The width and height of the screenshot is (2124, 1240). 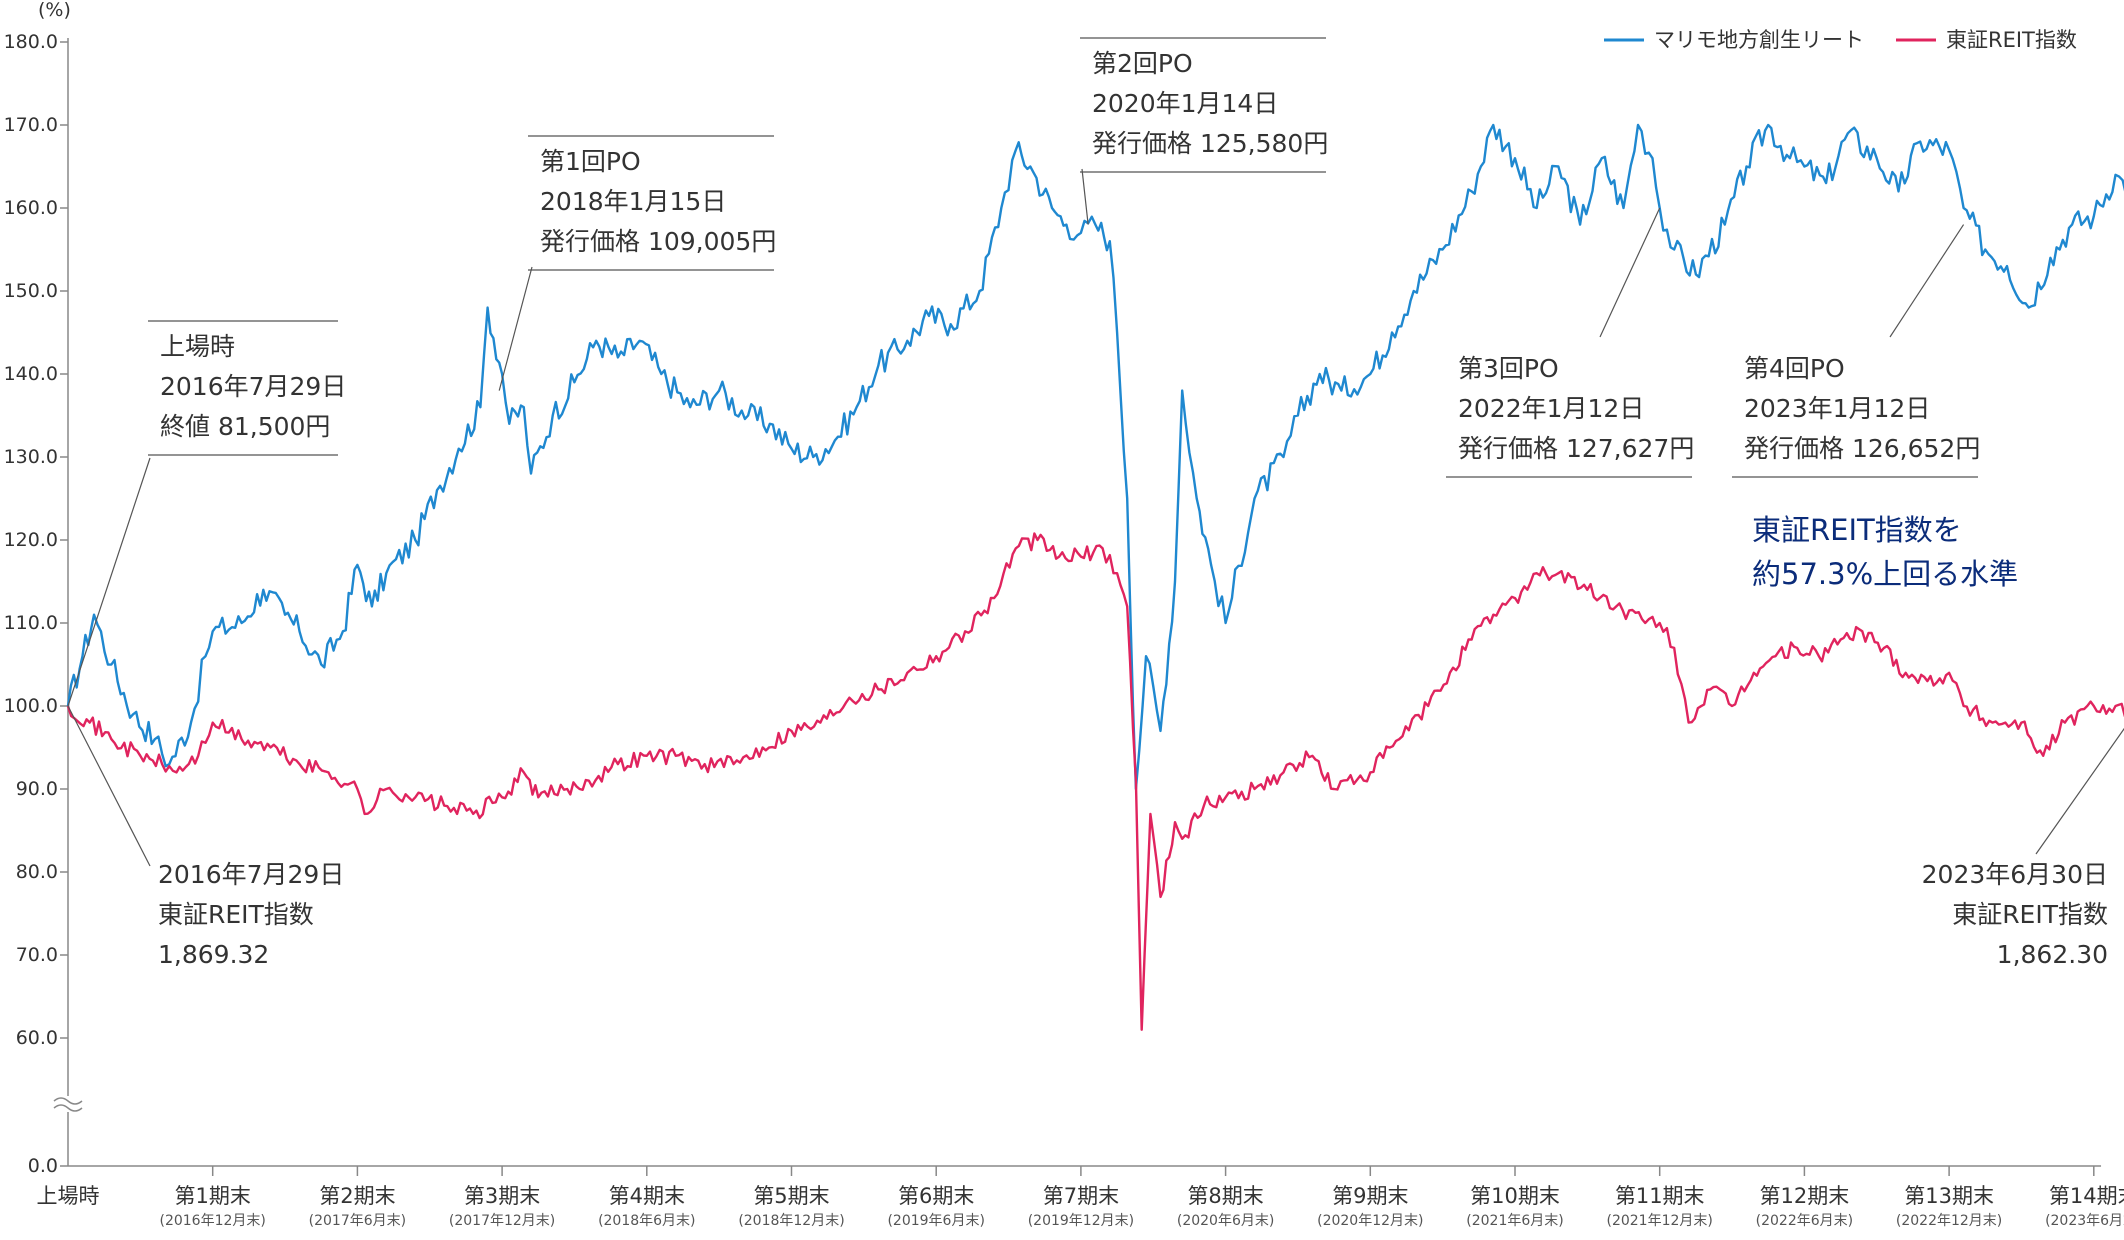 I want to click on x-tick-label: 第10期末, so click(x=1515, y=1196).